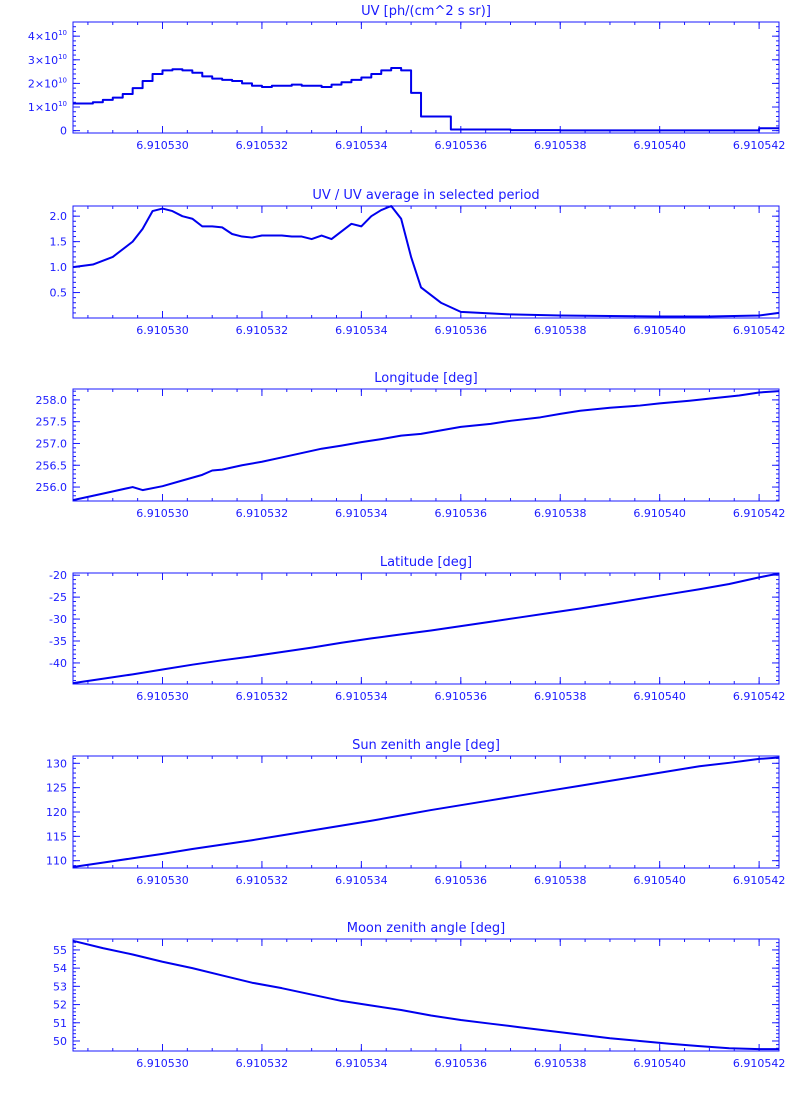 The height and width of the screenshot is (1100, 800). Describe the element at coordinates (58, 575) in the screenshot. I see `y-tick-label: -20` at that location.